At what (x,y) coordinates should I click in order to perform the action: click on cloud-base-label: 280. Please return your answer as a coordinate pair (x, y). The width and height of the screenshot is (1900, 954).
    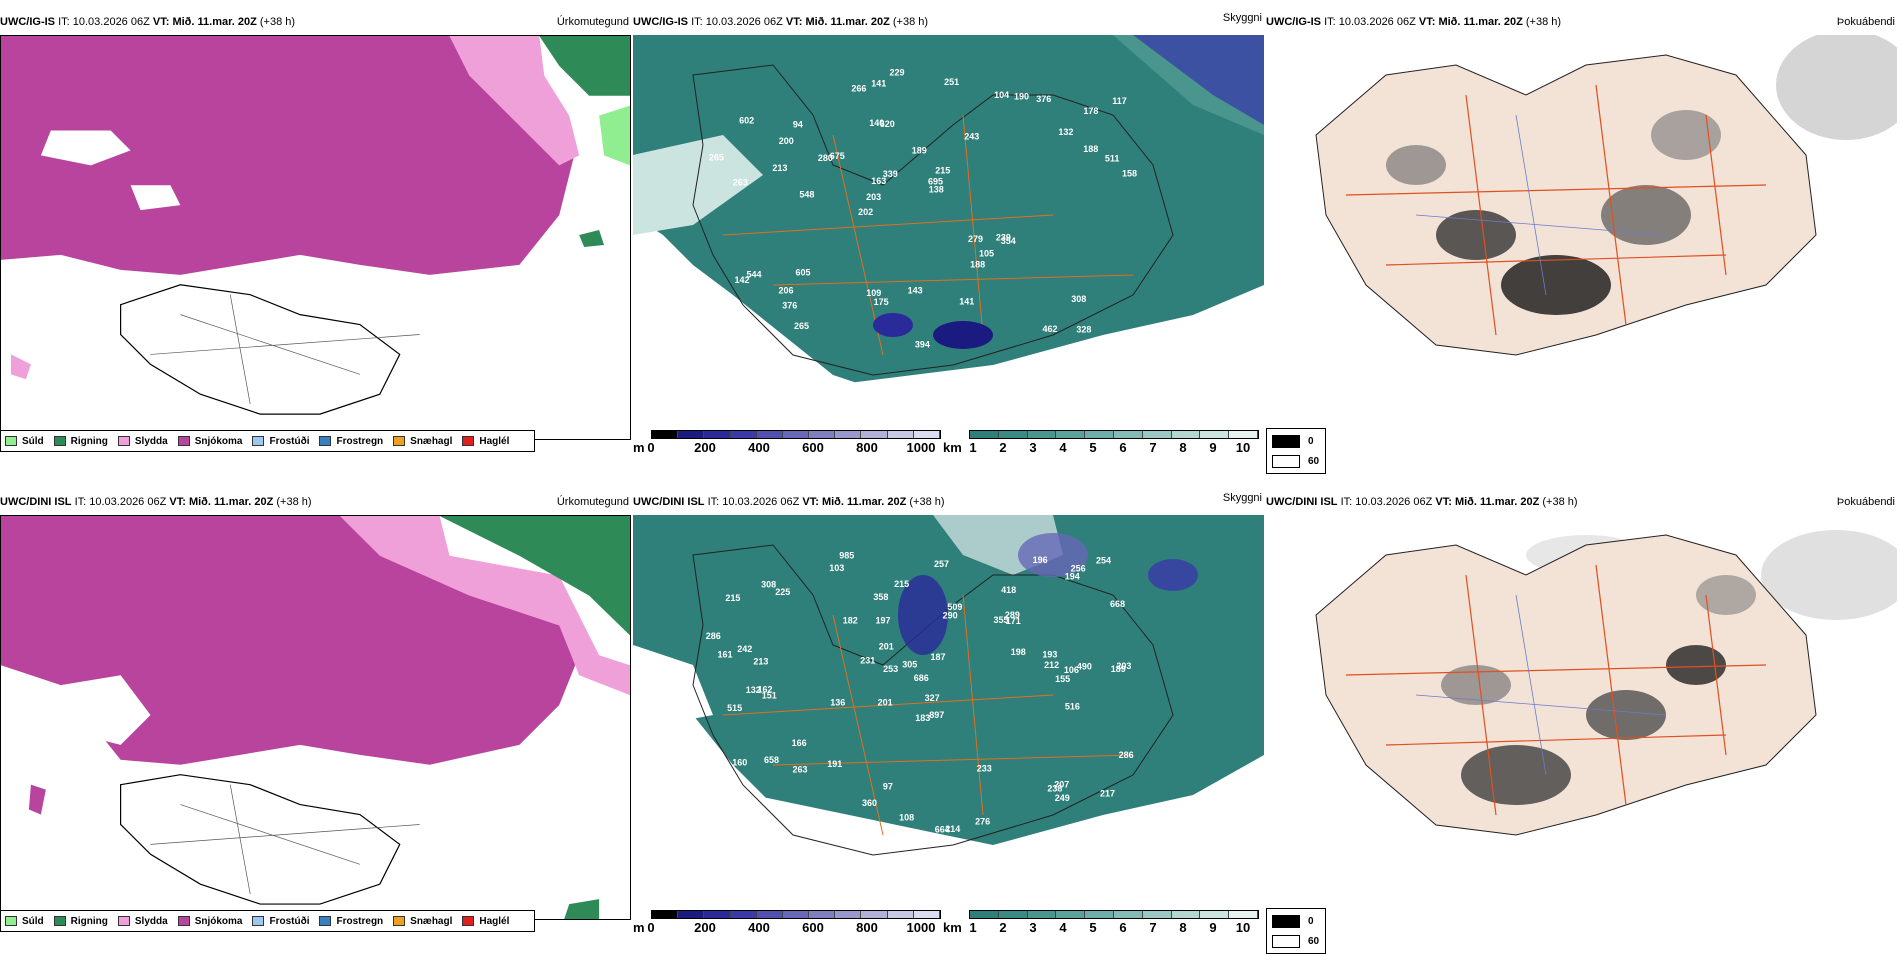
    Looking at the image, I should click on (825, 158).